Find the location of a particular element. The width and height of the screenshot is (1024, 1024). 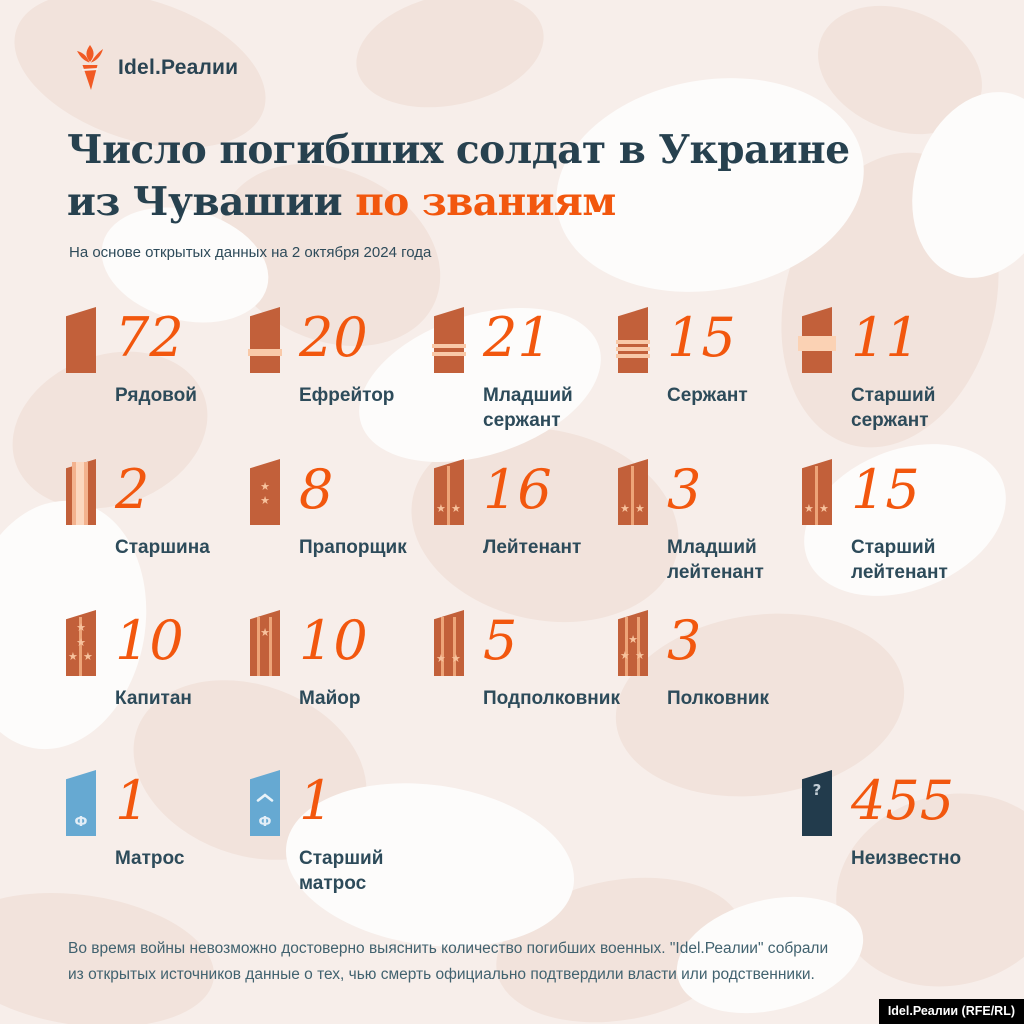

rank-count: 21 is located at coordinates (517, 337).